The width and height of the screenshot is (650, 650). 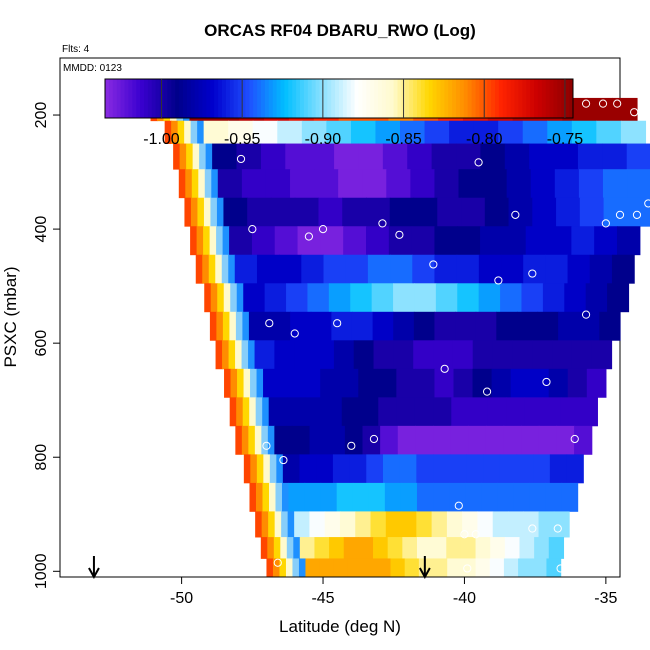 What do you see at coordinates (181, 598) in the screenshot?
I see `x-tick-label: -50` at bounding box center [181, 598].